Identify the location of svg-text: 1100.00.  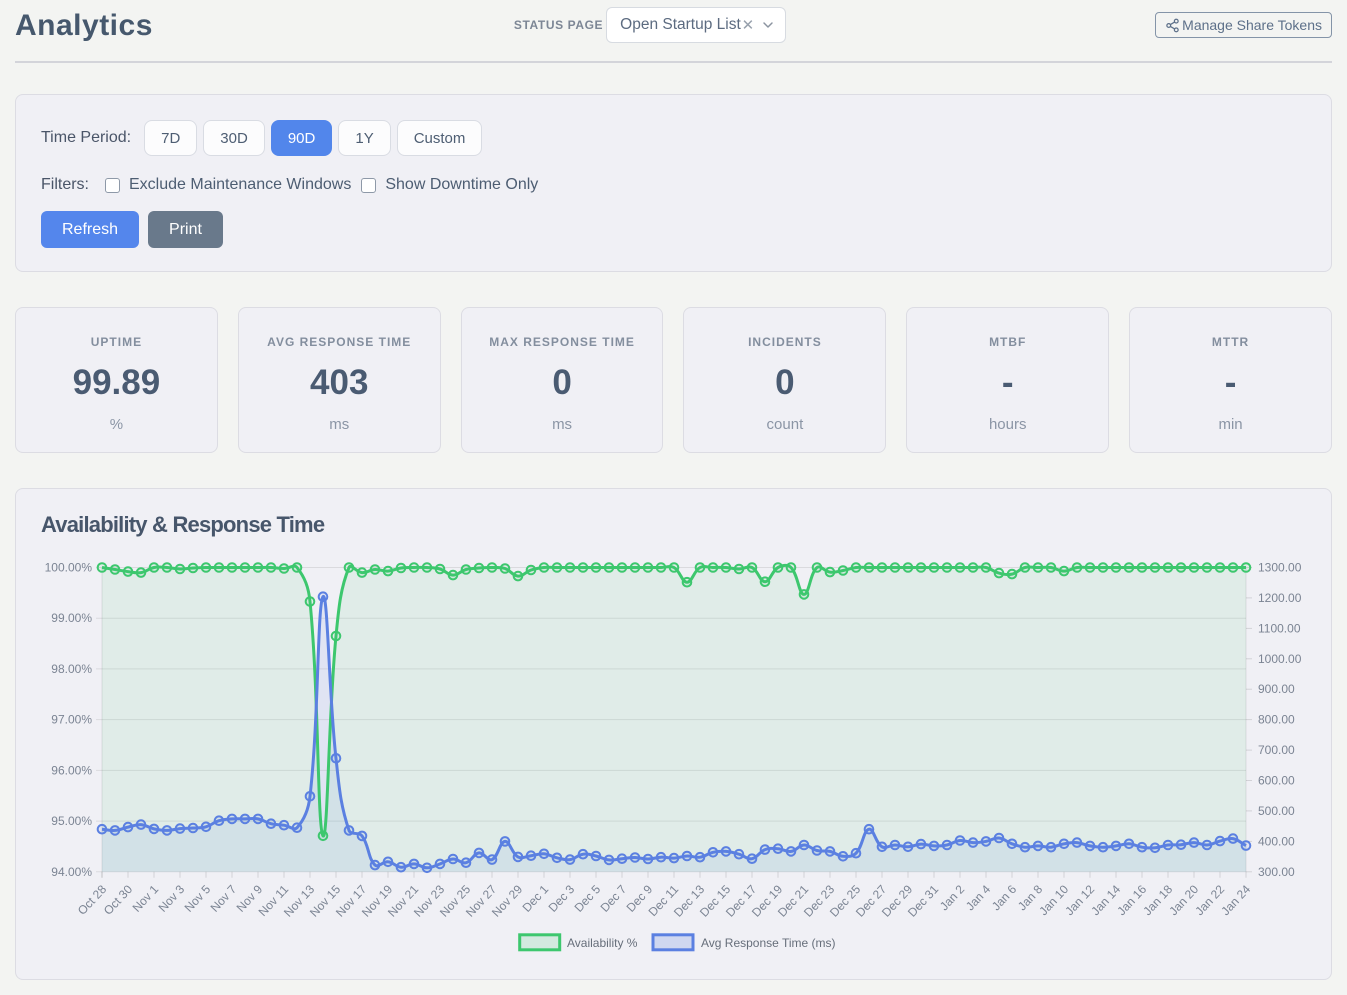
(1279, 628).